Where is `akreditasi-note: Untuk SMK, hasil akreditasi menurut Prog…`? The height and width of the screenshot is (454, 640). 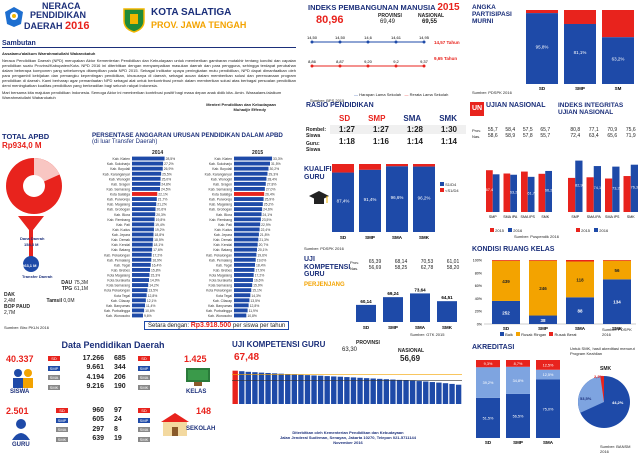
akreditasi-note: Untuk SMK, hasil akreditasi menurut Prog… is located at coordinates (602, 351).